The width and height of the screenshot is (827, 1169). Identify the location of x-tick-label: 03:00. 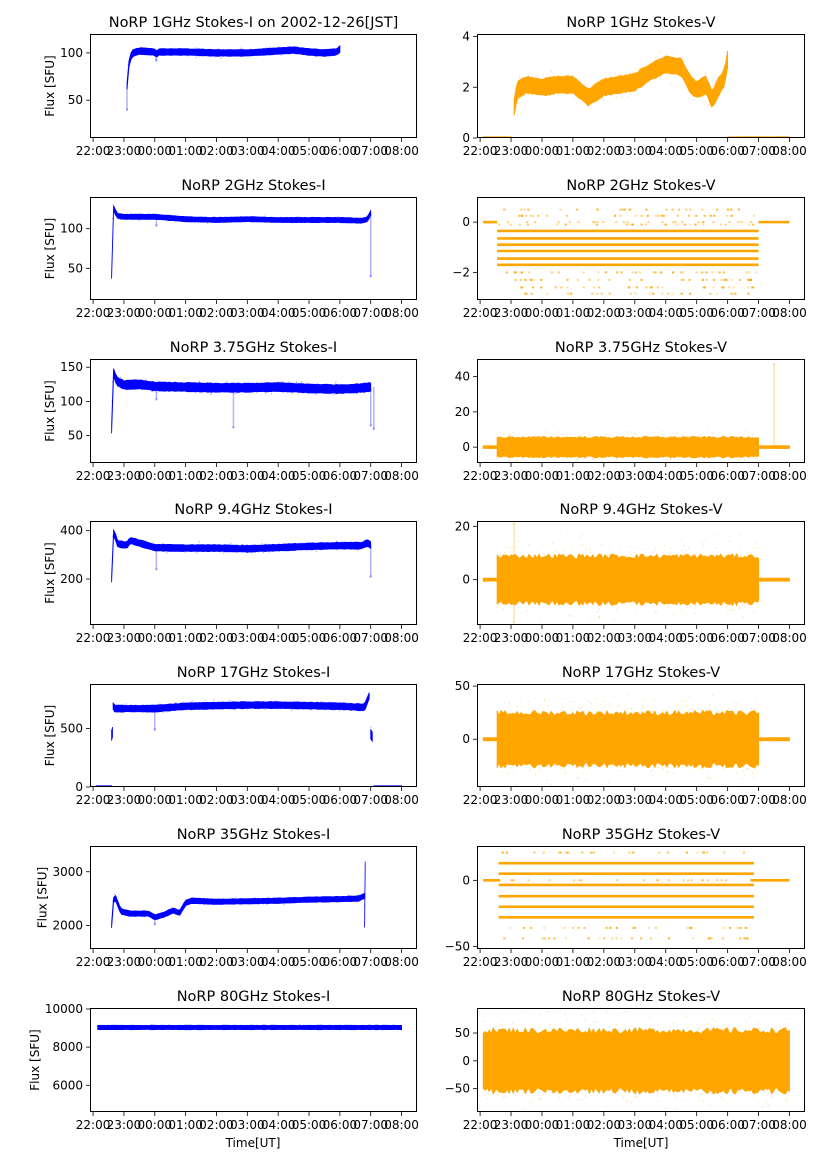
(247, 962).